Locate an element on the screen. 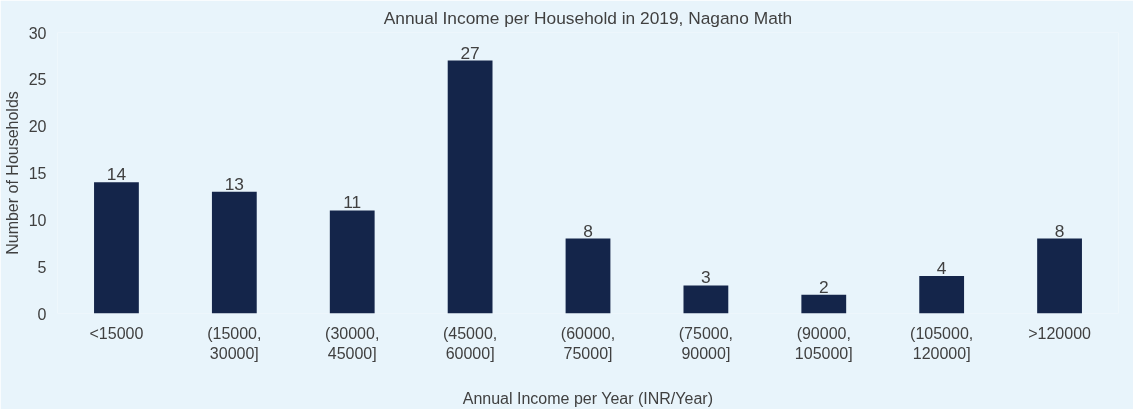  x-tick-label: (15000, 30000] is located at coordinates (234, 343).